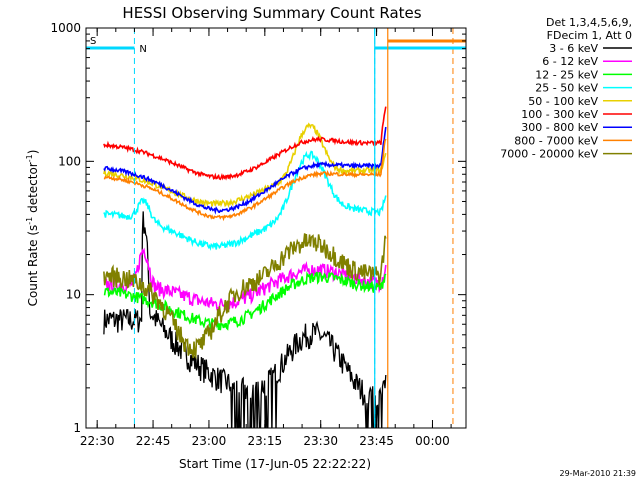  I want to click on legend-entry-label: 300 - 800 keV, so click(559, 127).